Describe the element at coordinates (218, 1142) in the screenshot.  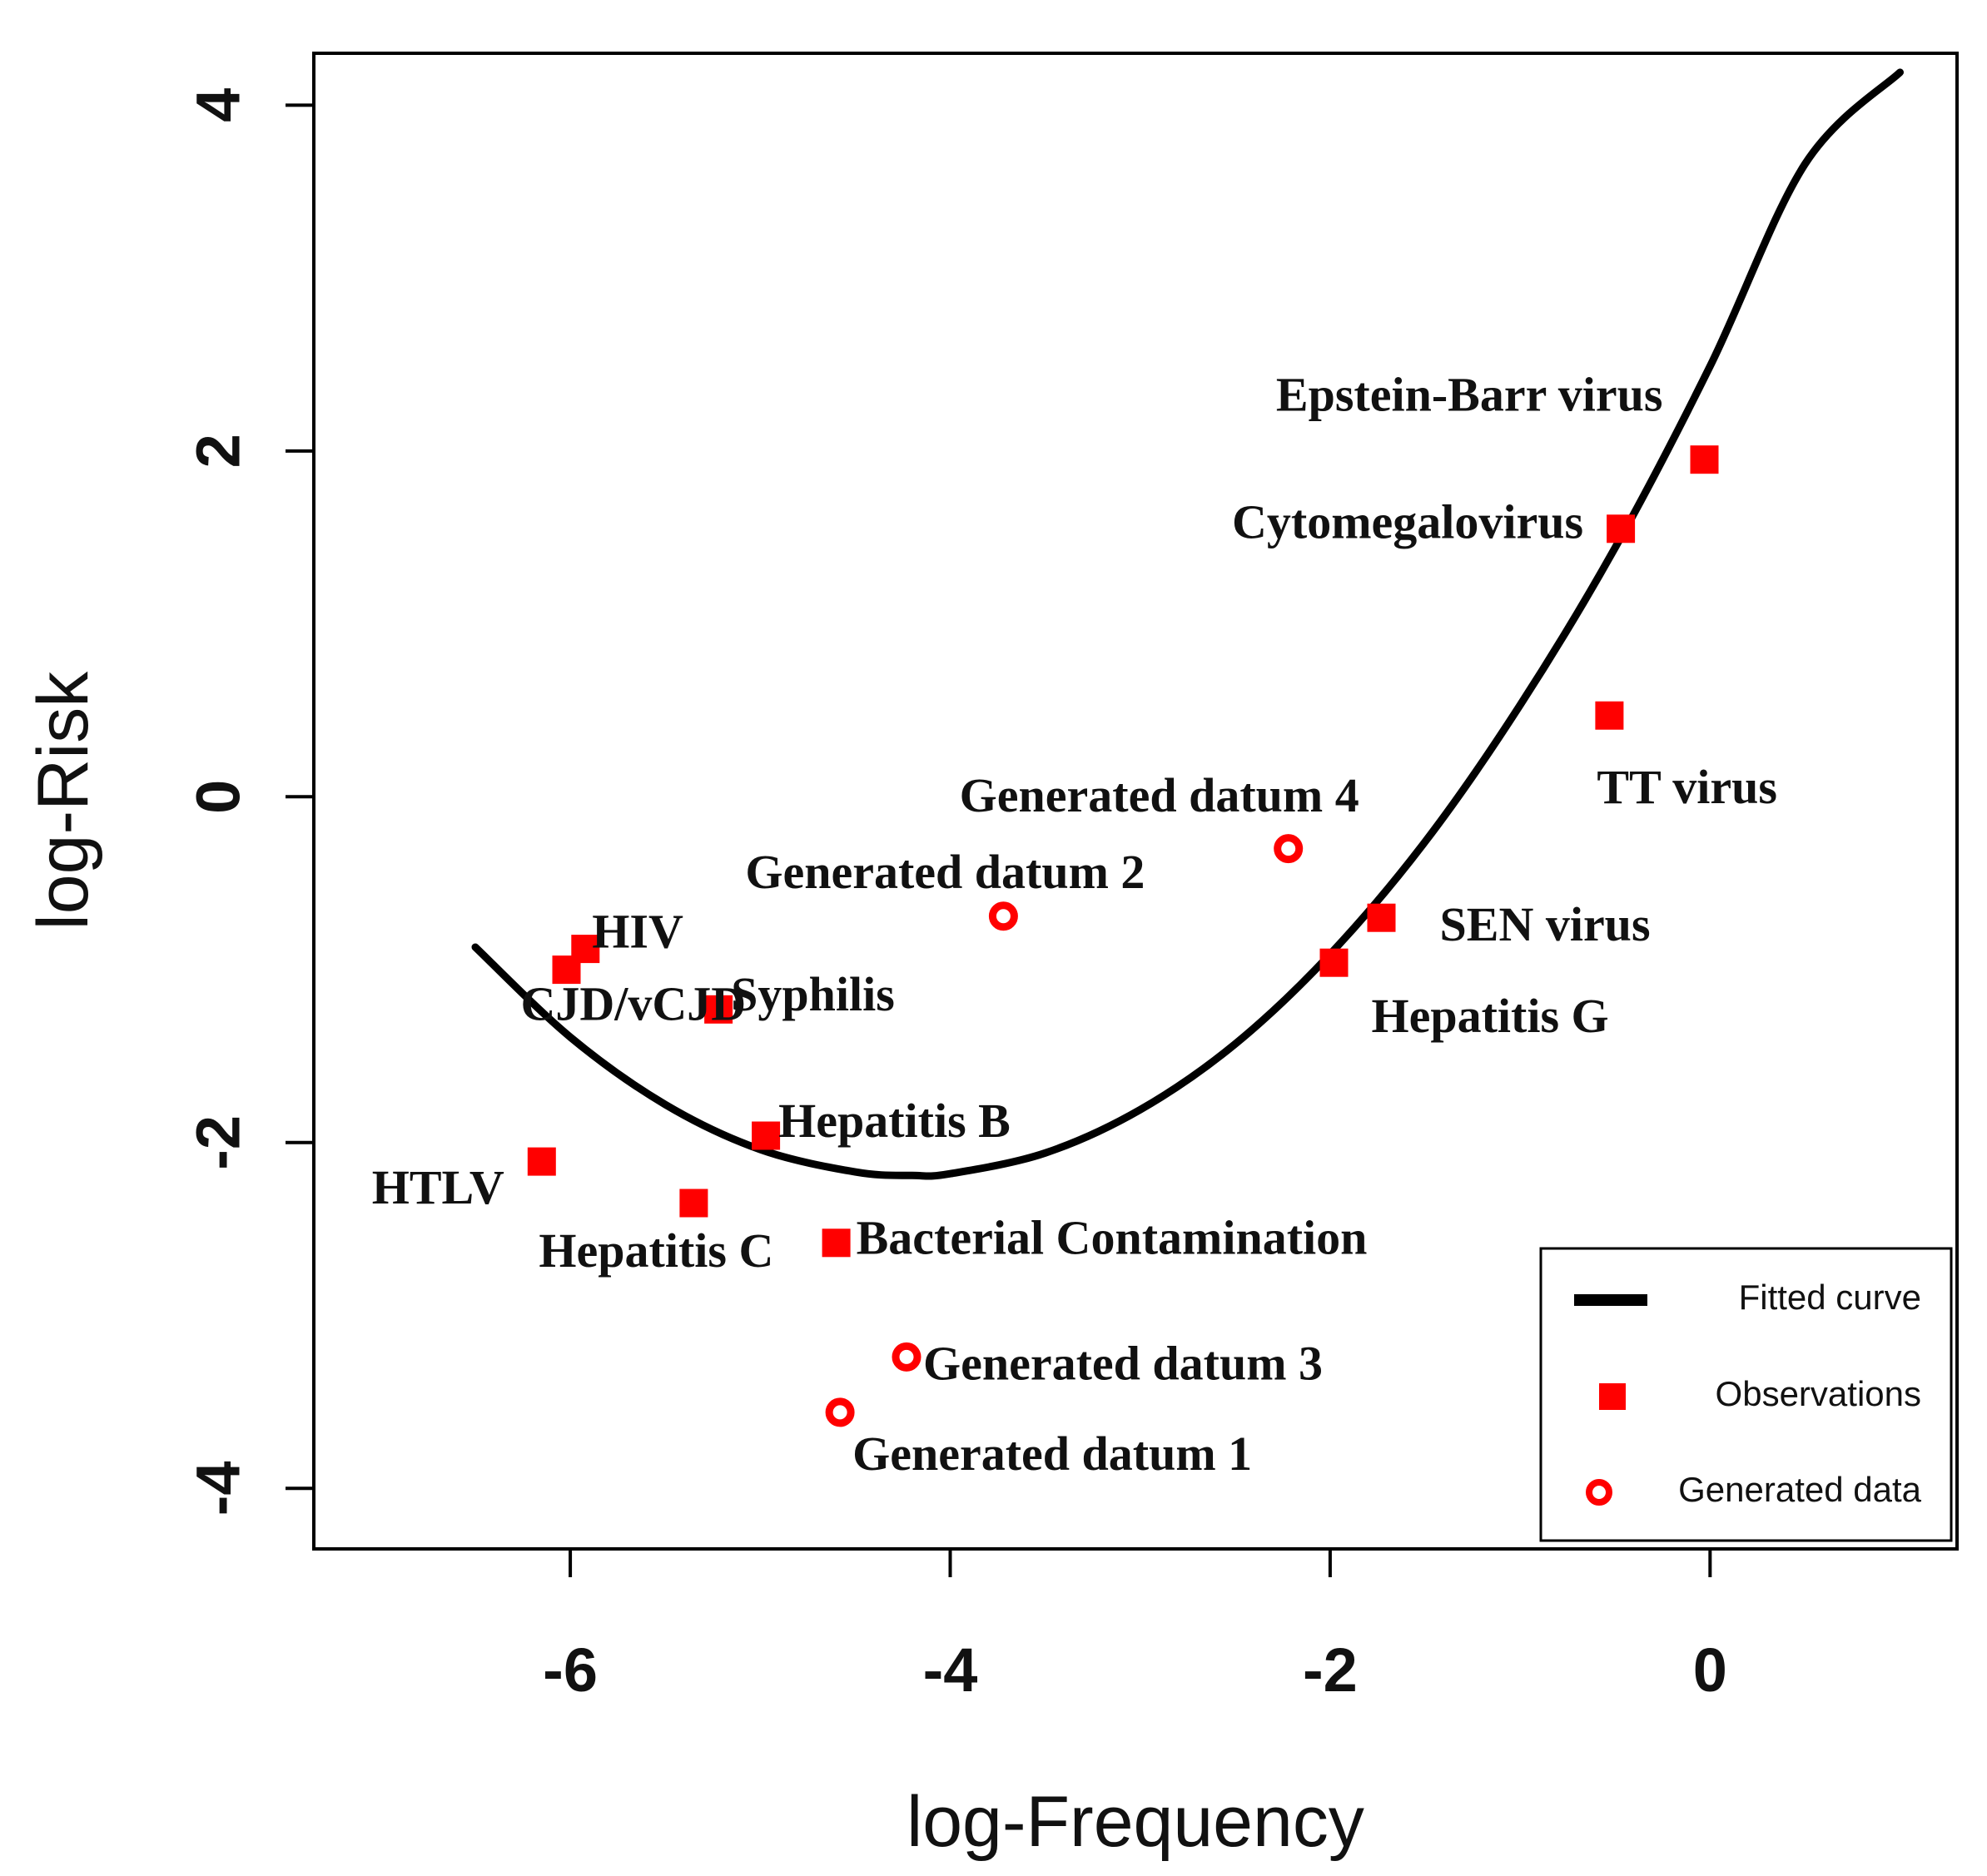
I see `y-tick-label: -2` at that location.